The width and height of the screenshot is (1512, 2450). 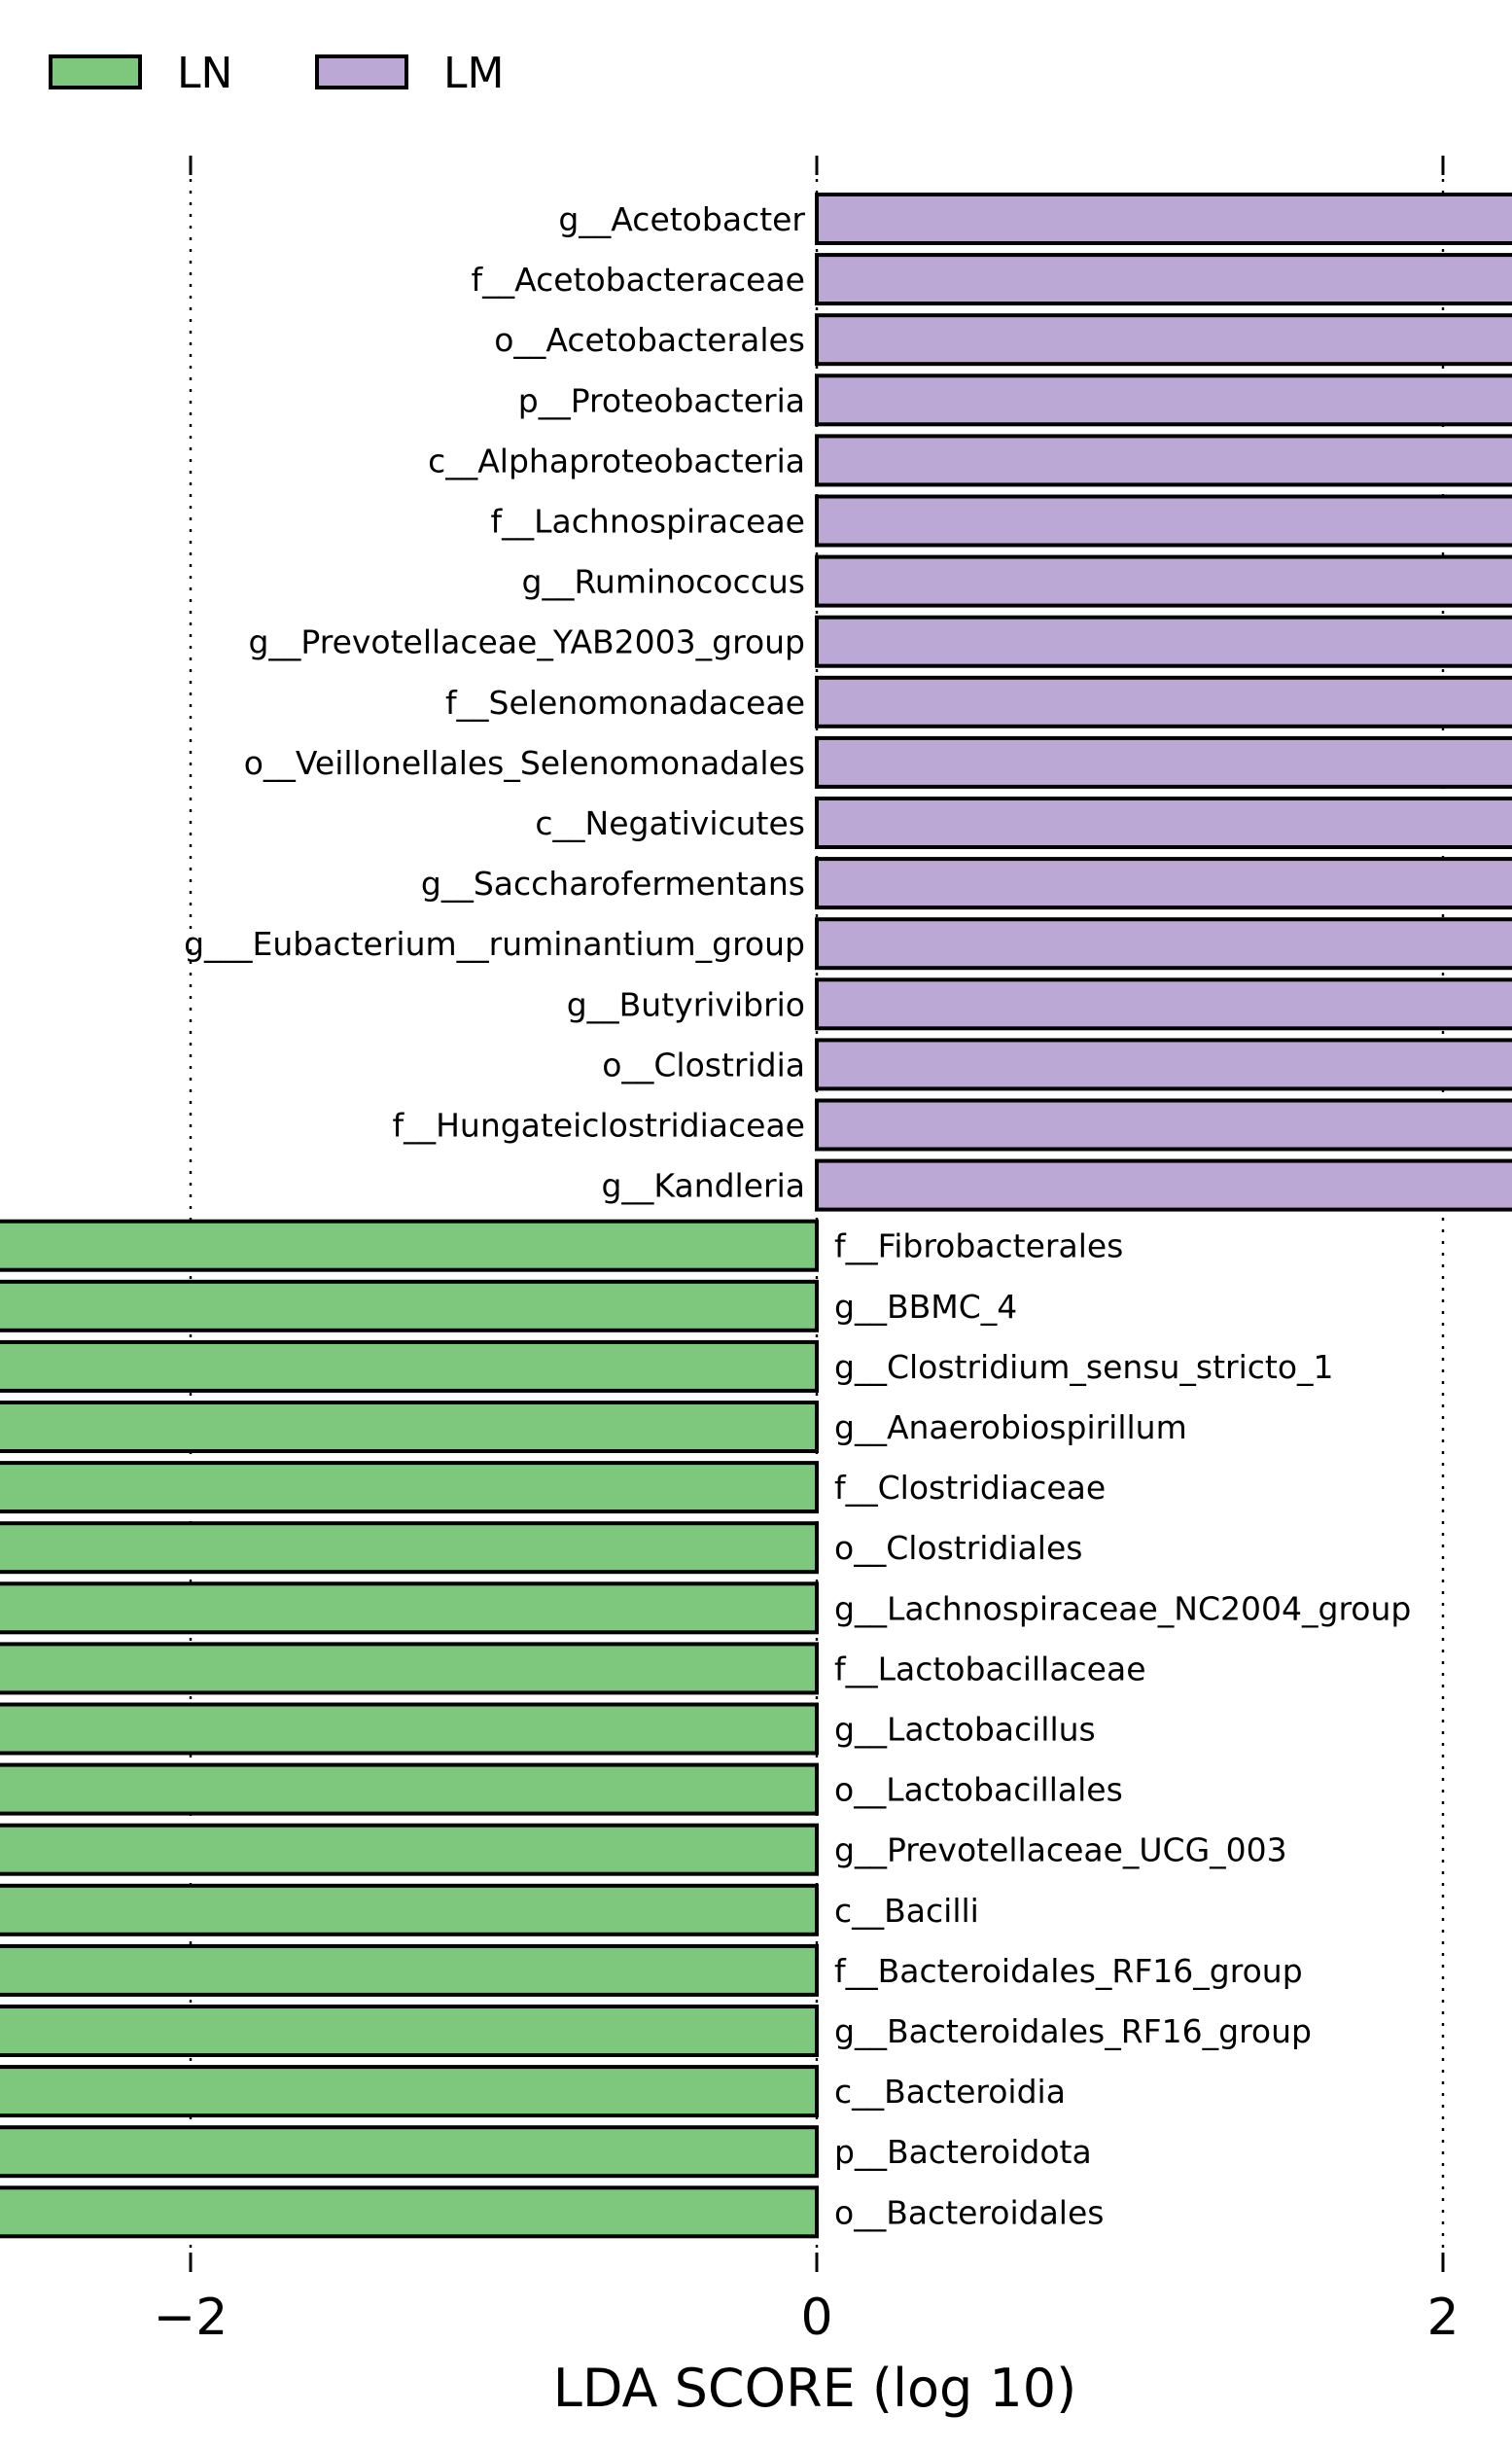 What do you see at coordinates (598, 1126) in the screenshot?
I see `bar-label-lm-15: f__Hungateiclostridiaceae` at bounding box center [598, 1126].